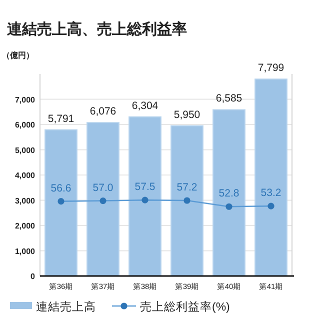 Image resolution: width=320 pixels, height=320 pixels. What do you see at coordinates (103, 112) in the screenshot?
I see `data-label: 6,076` at bounding box center [103, 112].